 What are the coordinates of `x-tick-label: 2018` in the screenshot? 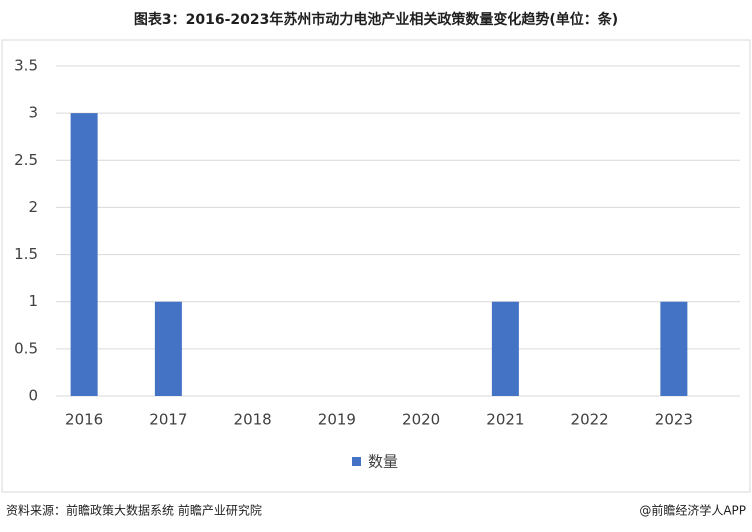 It's located at (253, 420).